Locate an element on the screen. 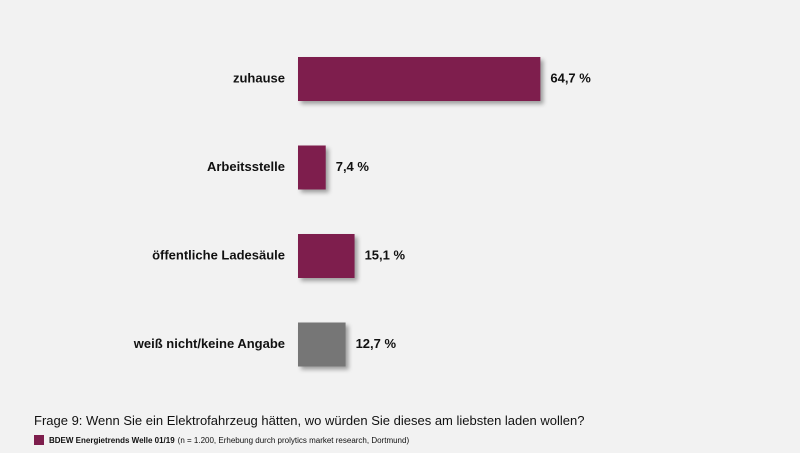  category-label-1: zuhause is located at coordinates (259, 77).